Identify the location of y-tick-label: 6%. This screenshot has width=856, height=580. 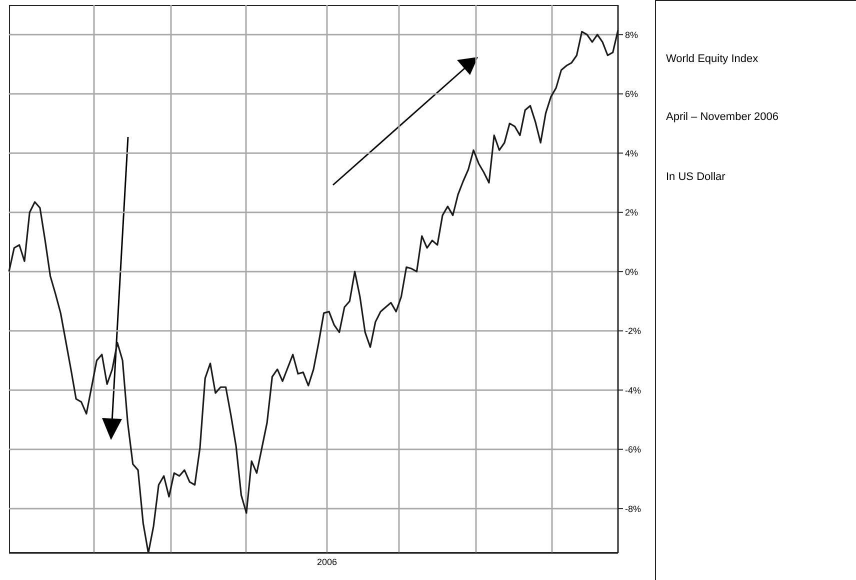
(631, 94).